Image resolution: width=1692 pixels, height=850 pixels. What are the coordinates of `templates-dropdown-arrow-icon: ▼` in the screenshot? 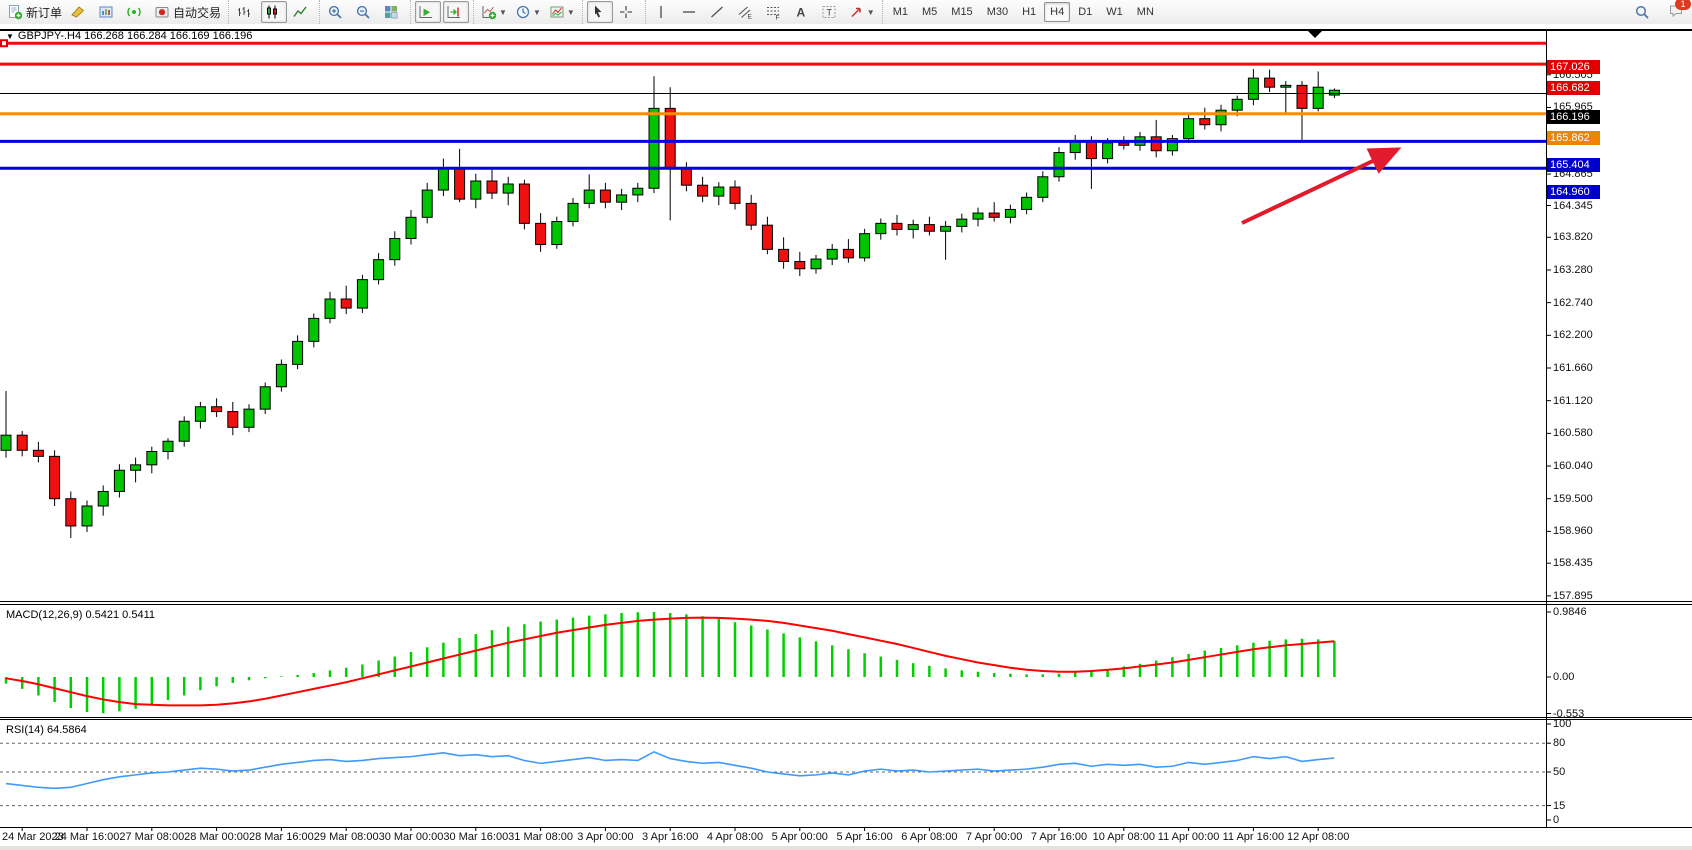 It's located at (570, 12).